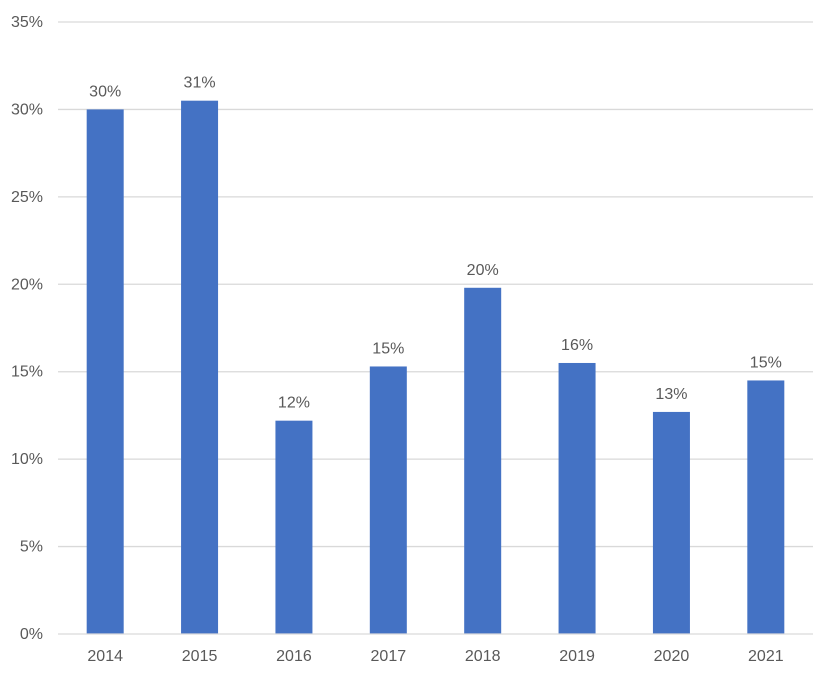  Describe the element at coordinates (105, 91) in the screenshot. I see `data-label-2014: 30%` at that location.